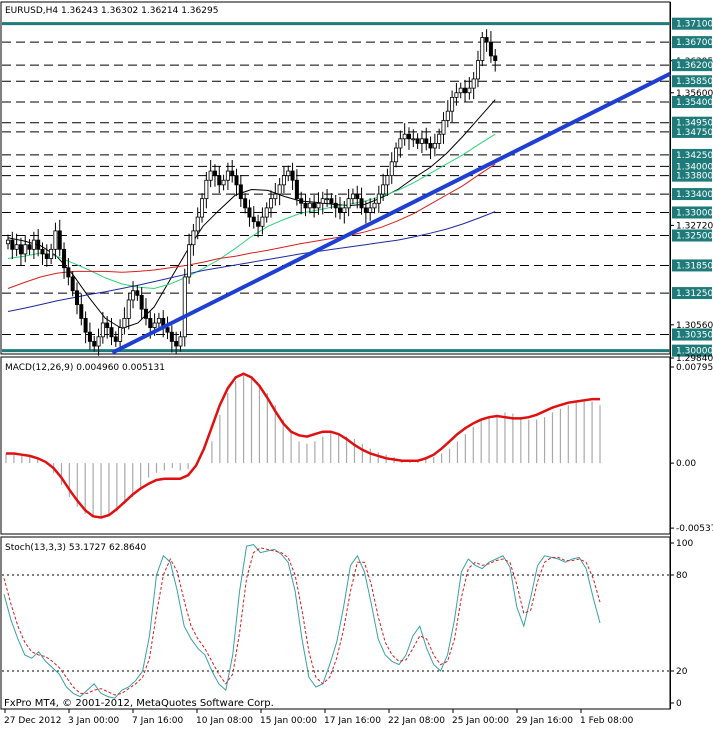  What do you see at coordinates (33, 721) in the screenshot?
I see `time-axis-label: 27 Dec 2012` at bounding box center [33, 721].